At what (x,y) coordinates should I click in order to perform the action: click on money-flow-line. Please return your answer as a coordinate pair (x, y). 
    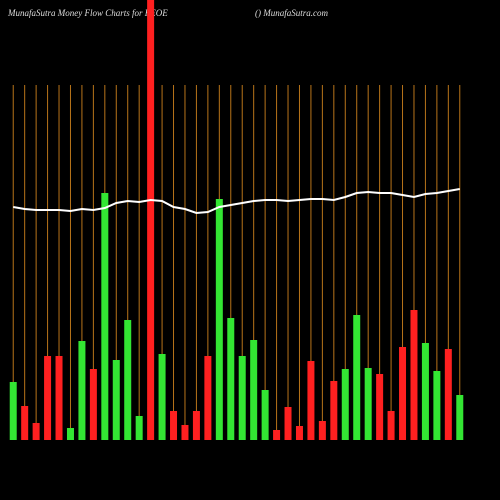
    Looking at the image, I should click on (236, 201).